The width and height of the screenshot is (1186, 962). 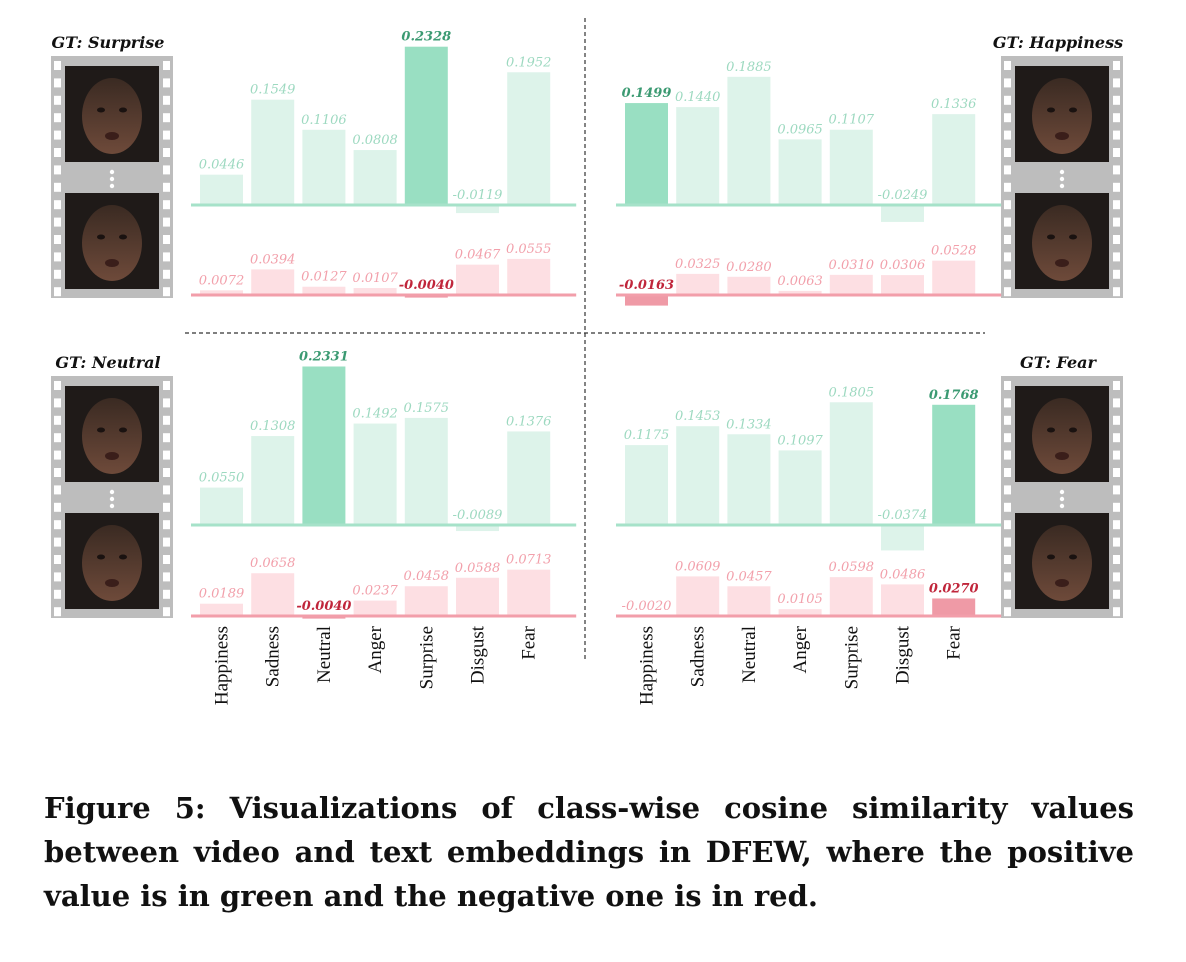 I want to click on category-label-neutral: Neutral, so click(x=324, y=654).